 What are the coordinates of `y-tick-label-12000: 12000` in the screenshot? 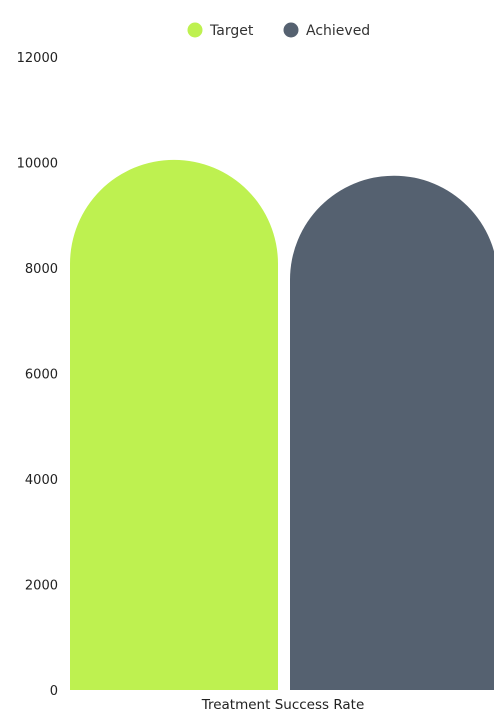 It's located at (37, 58).